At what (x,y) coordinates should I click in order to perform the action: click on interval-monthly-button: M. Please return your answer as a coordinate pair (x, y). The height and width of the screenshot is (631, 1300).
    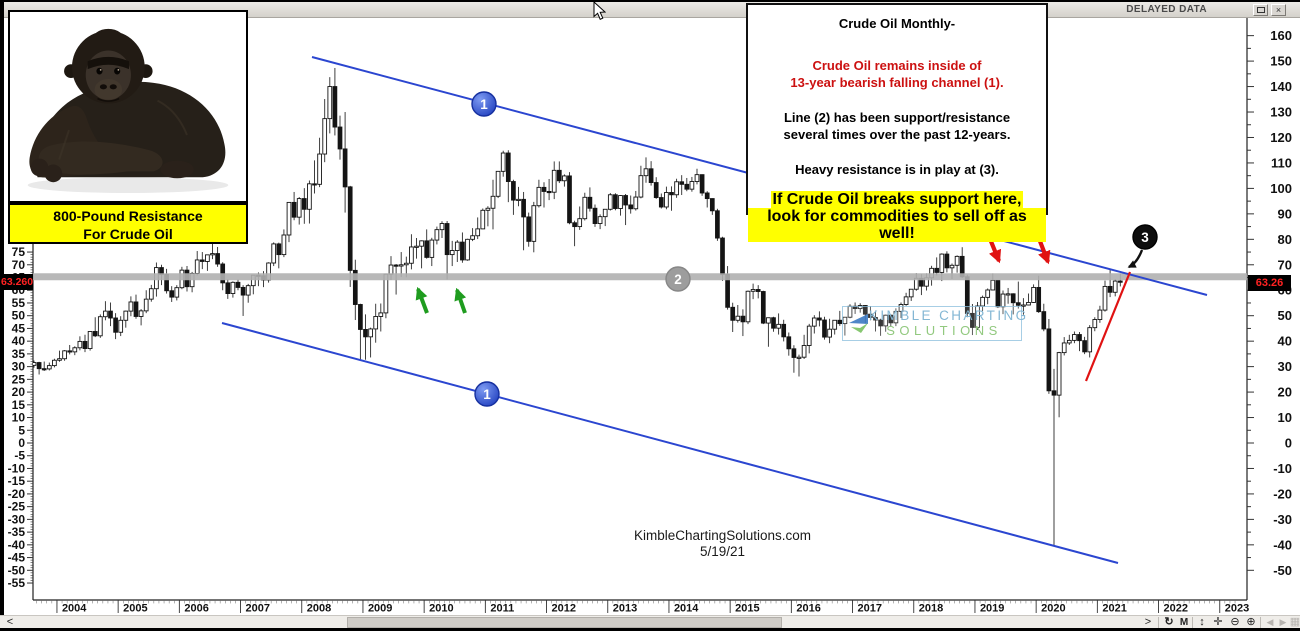
    Looking at the image, I should click on (1184, 622).